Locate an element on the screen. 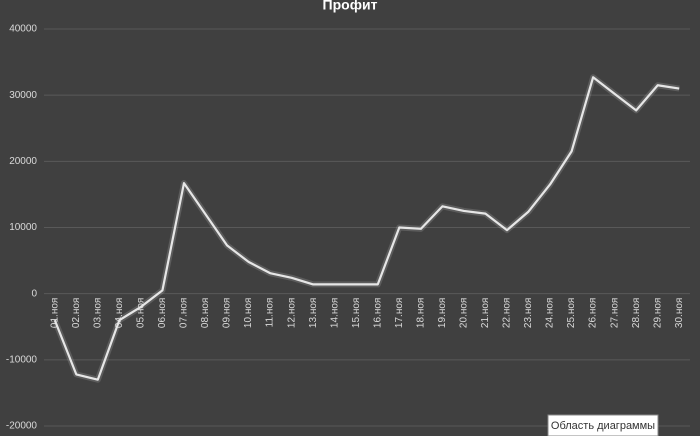 Image resolution: width=700 pixels, height=436 pixels. x-tick-label: 20.ноя is located at coordinates (464, 313).